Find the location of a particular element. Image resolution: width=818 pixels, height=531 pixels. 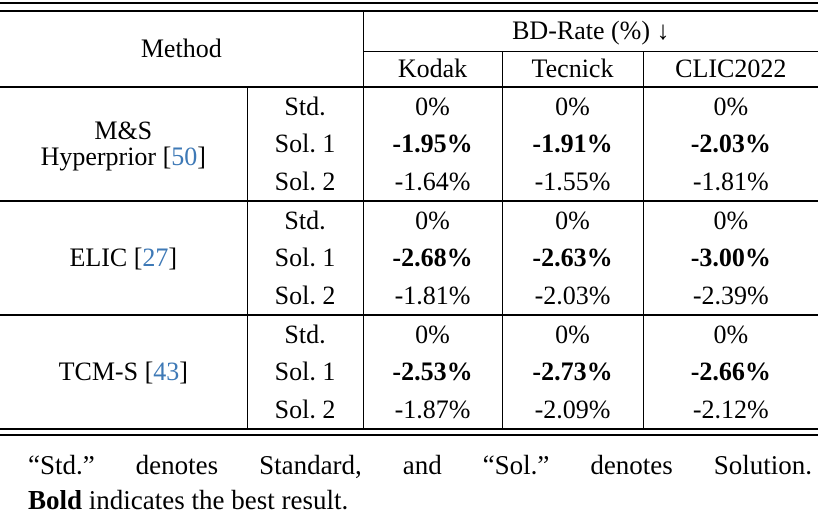

value-cell: -2.53% is located at coordinates (433, 372).